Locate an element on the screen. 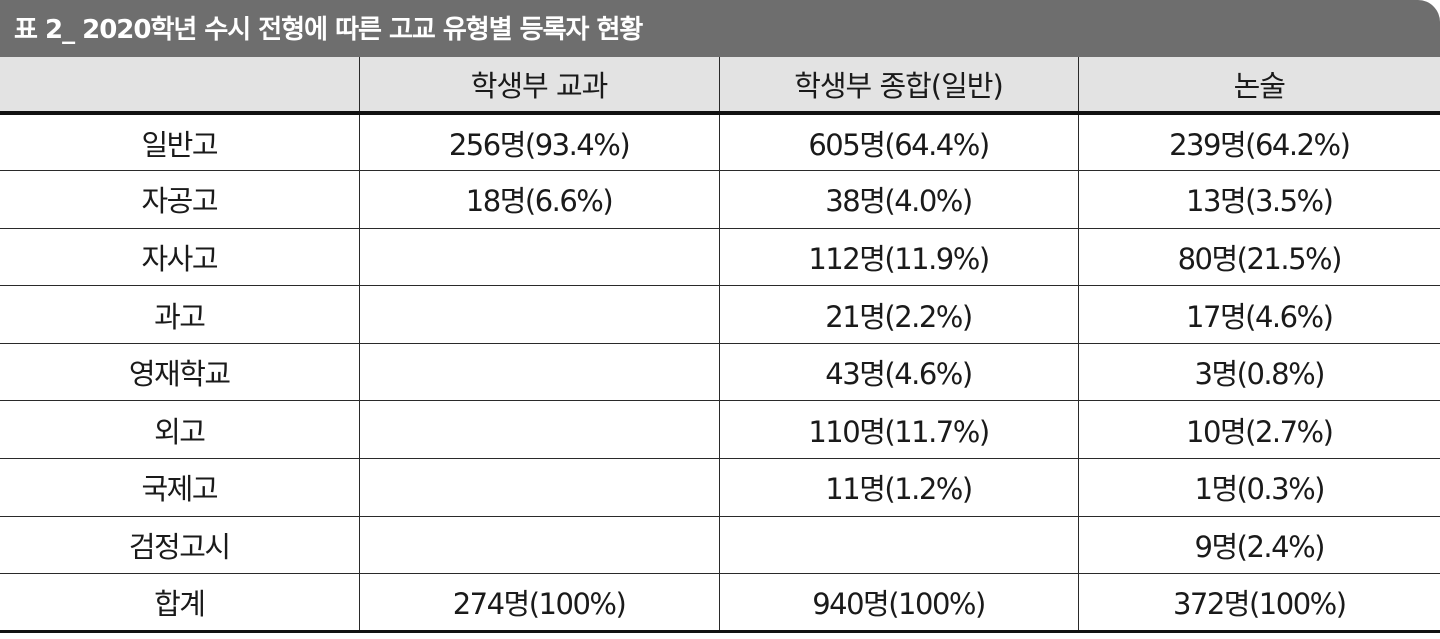  header-row: 학생부 교과 학생부 종합(일반) 논술 is located at coordinates (720, 86).